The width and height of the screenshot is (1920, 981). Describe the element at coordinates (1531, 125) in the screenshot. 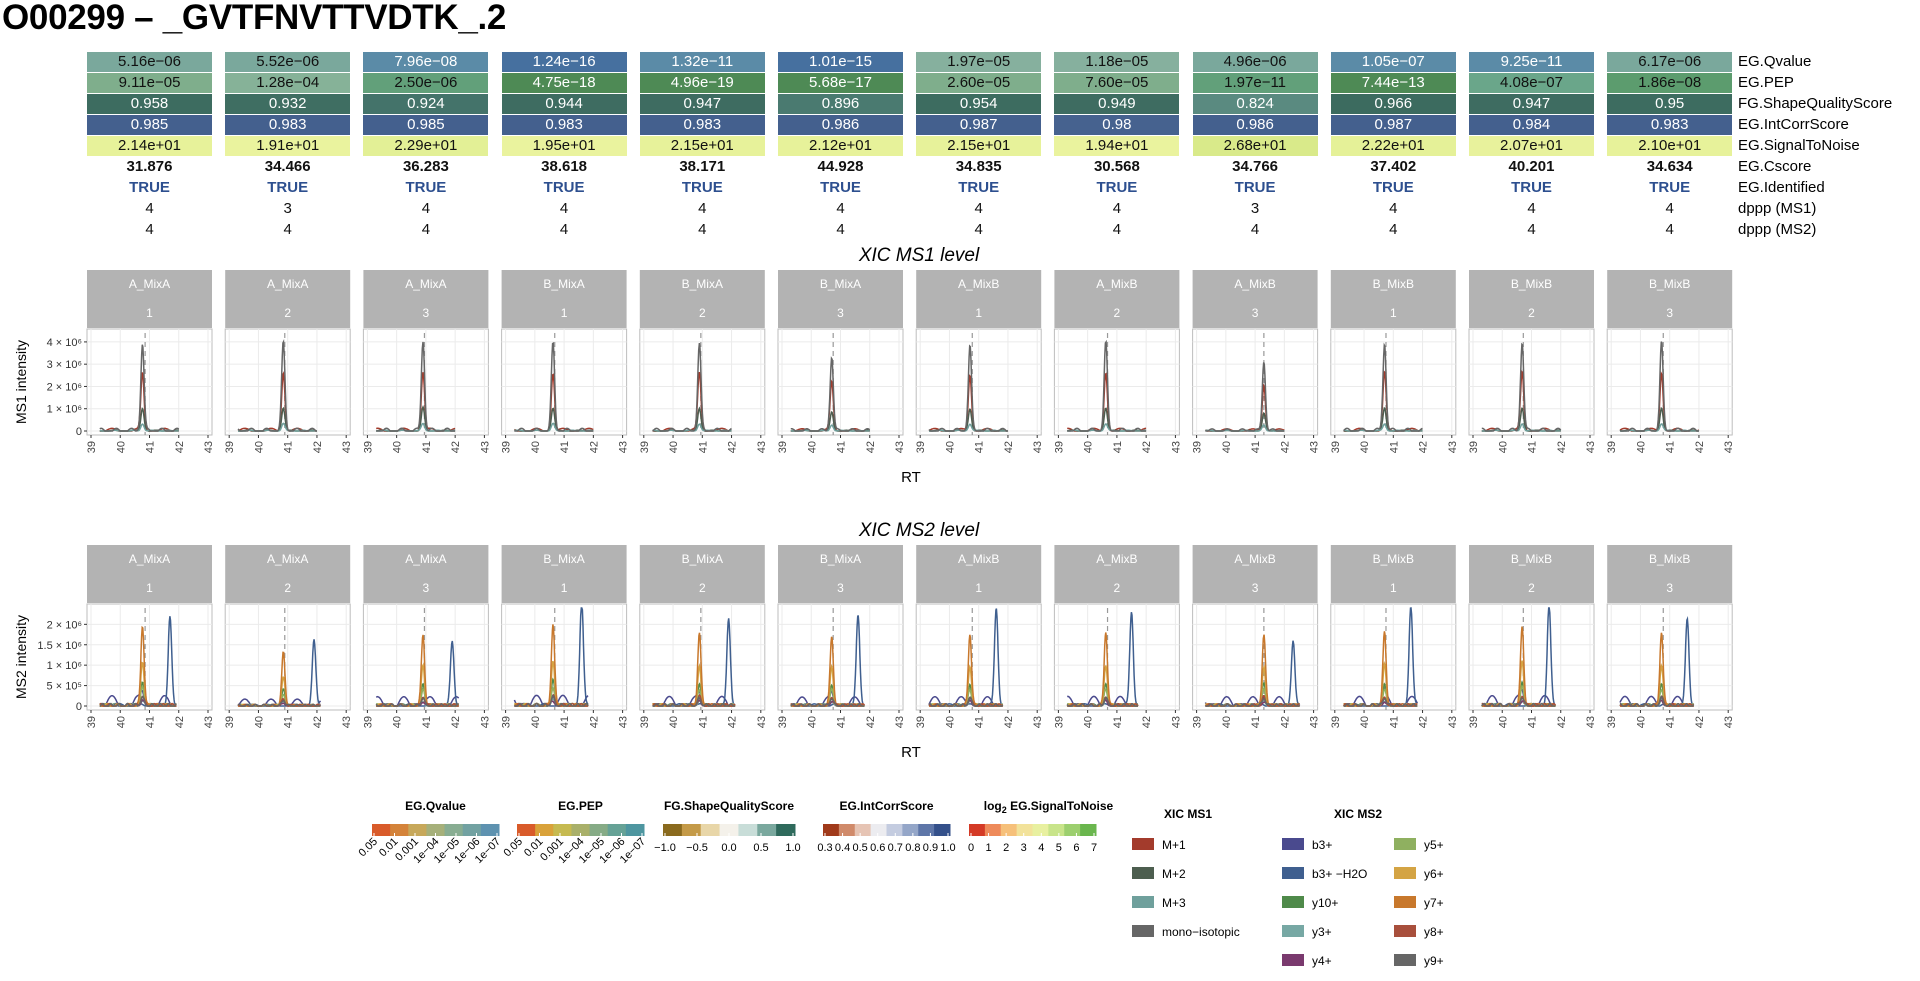

I see `metric-cell: 0.984` at that location.